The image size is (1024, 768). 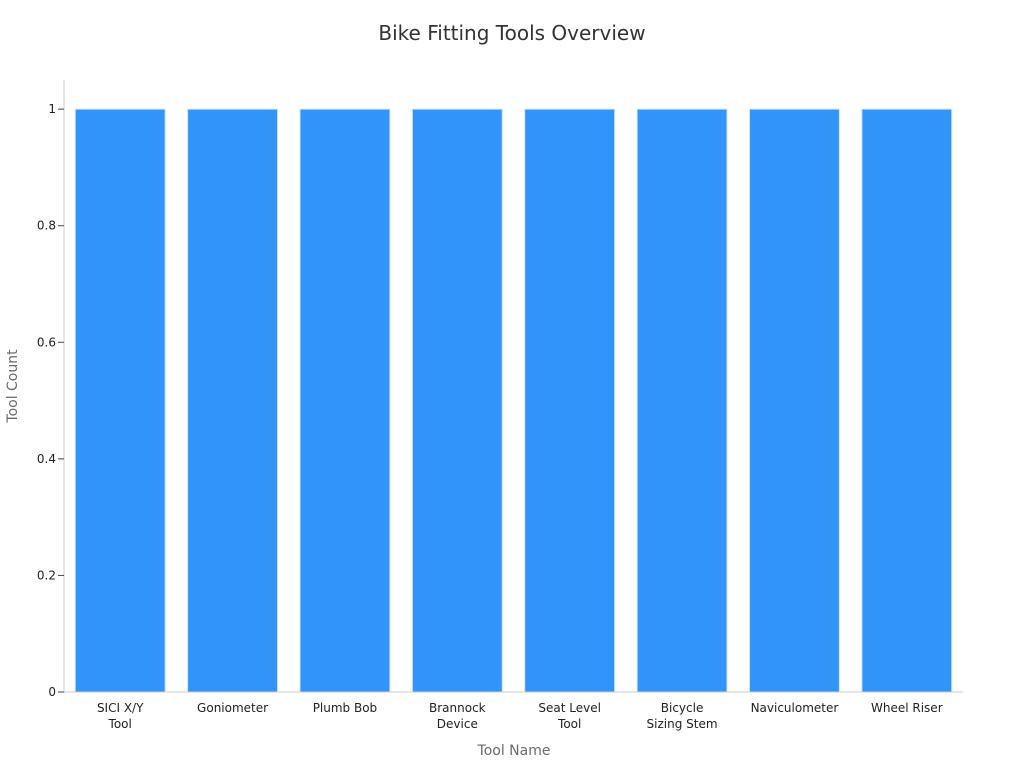 What do you see at coordinates (457, 716) in the screenshot?
I see `x-tick-label-3: Brannock Device` at bounding box center [457, 716].